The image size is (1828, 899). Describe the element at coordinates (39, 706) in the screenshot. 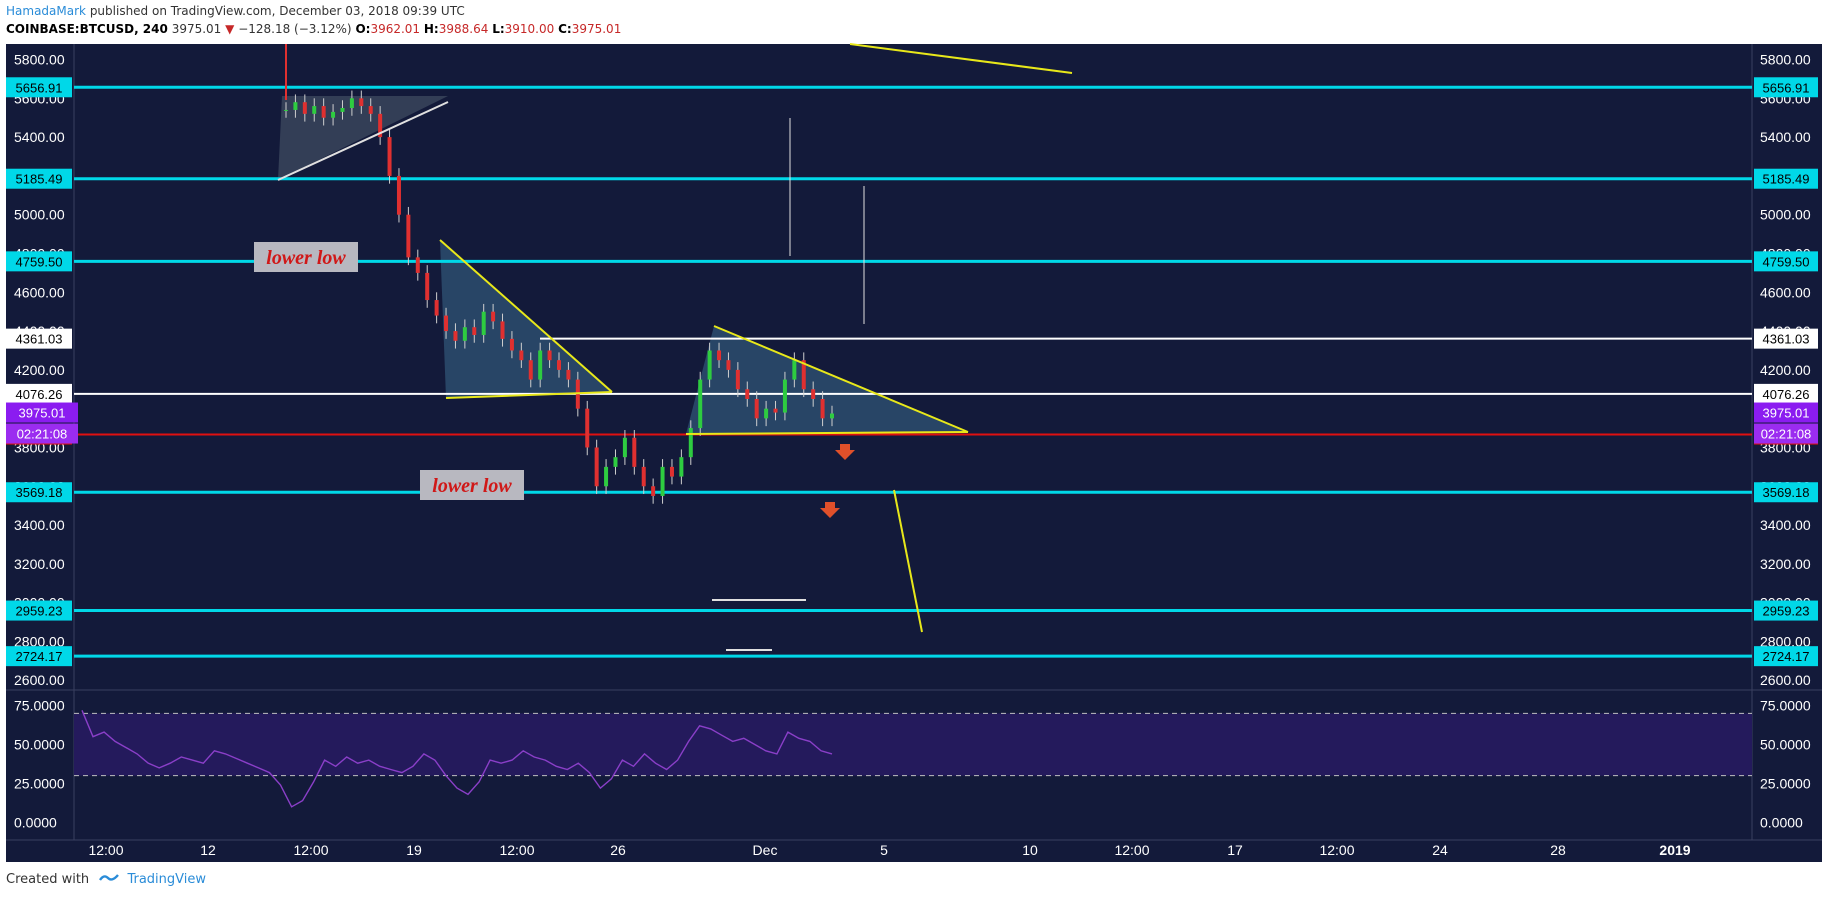

I see `rsi-tick-label-left: 75.0000` at that location.